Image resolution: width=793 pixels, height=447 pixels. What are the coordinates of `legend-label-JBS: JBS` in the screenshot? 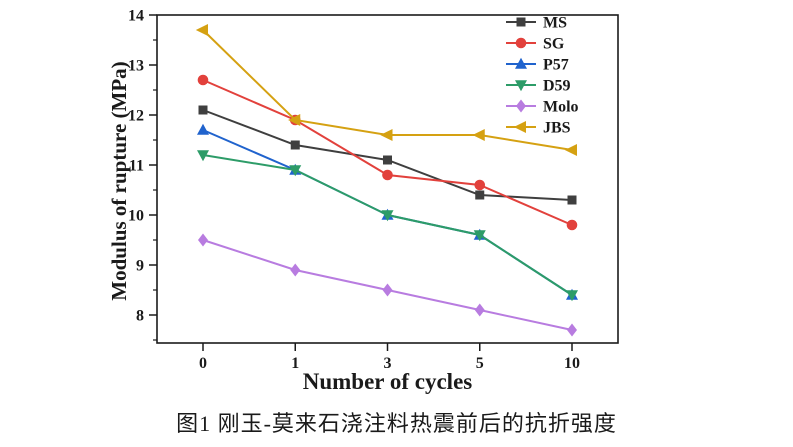 It's located at (557, 128).